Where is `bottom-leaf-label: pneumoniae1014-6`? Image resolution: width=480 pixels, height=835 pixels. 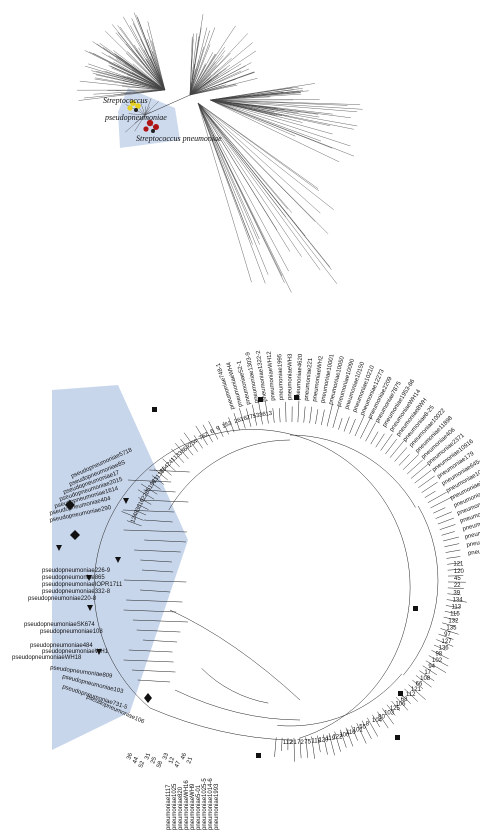 bottom-leaf-label: pneumoniae1014-6 is located at coordinates (211, 804).